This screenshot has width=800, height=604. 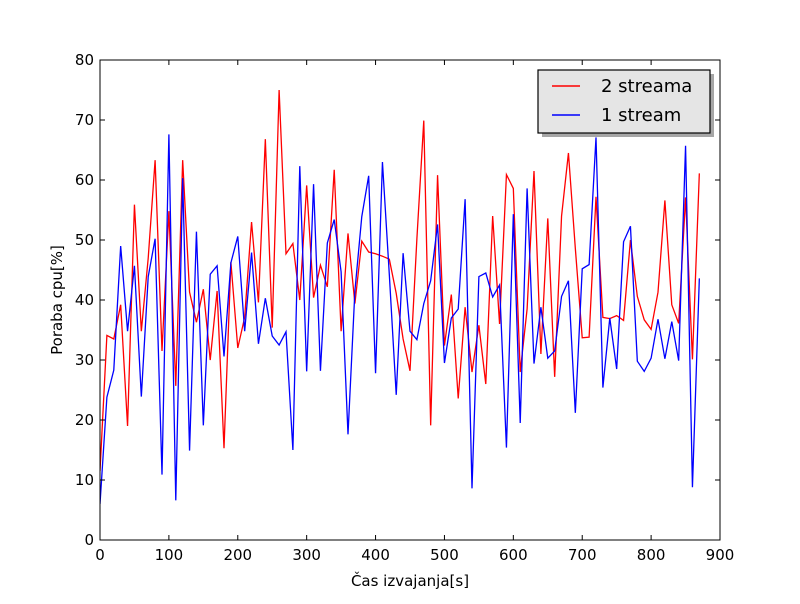 What do you see at coordinates (84, 120) in the screenshot?
I see `y-tick-label: 70` at bounding box center [84, 120].